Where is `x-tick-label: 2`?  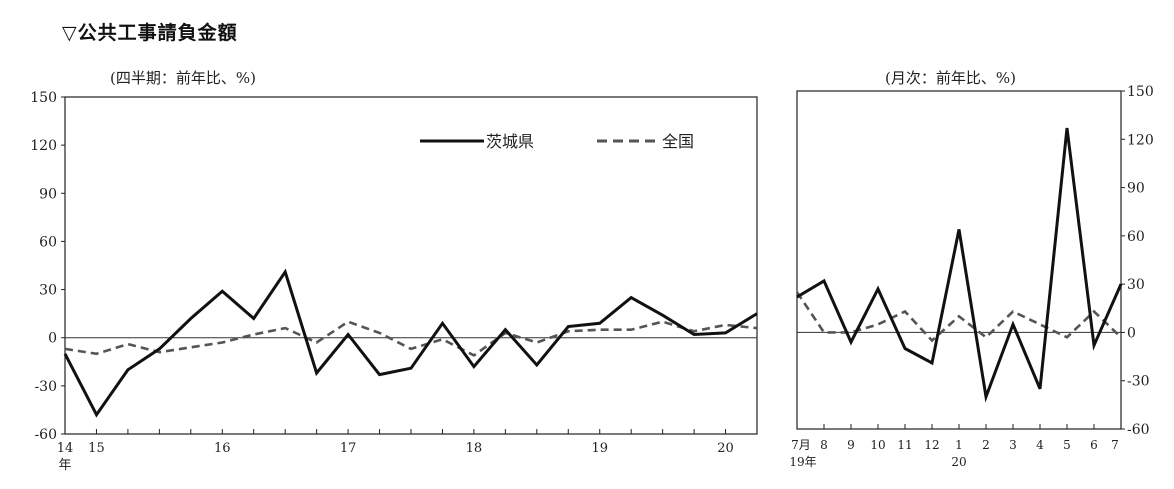 x-tick-label: 2 is located at coordinates (986, 445).